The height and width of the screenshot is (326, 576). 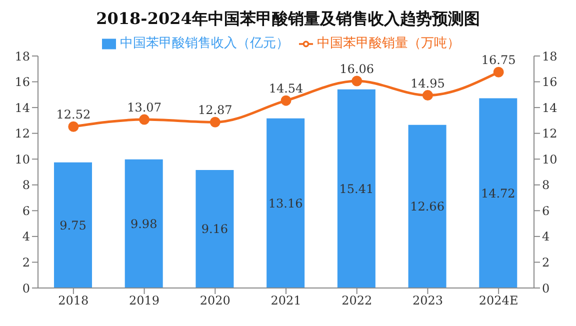 I want to click on y-tick-label: 12, so click(x=22, y=133).